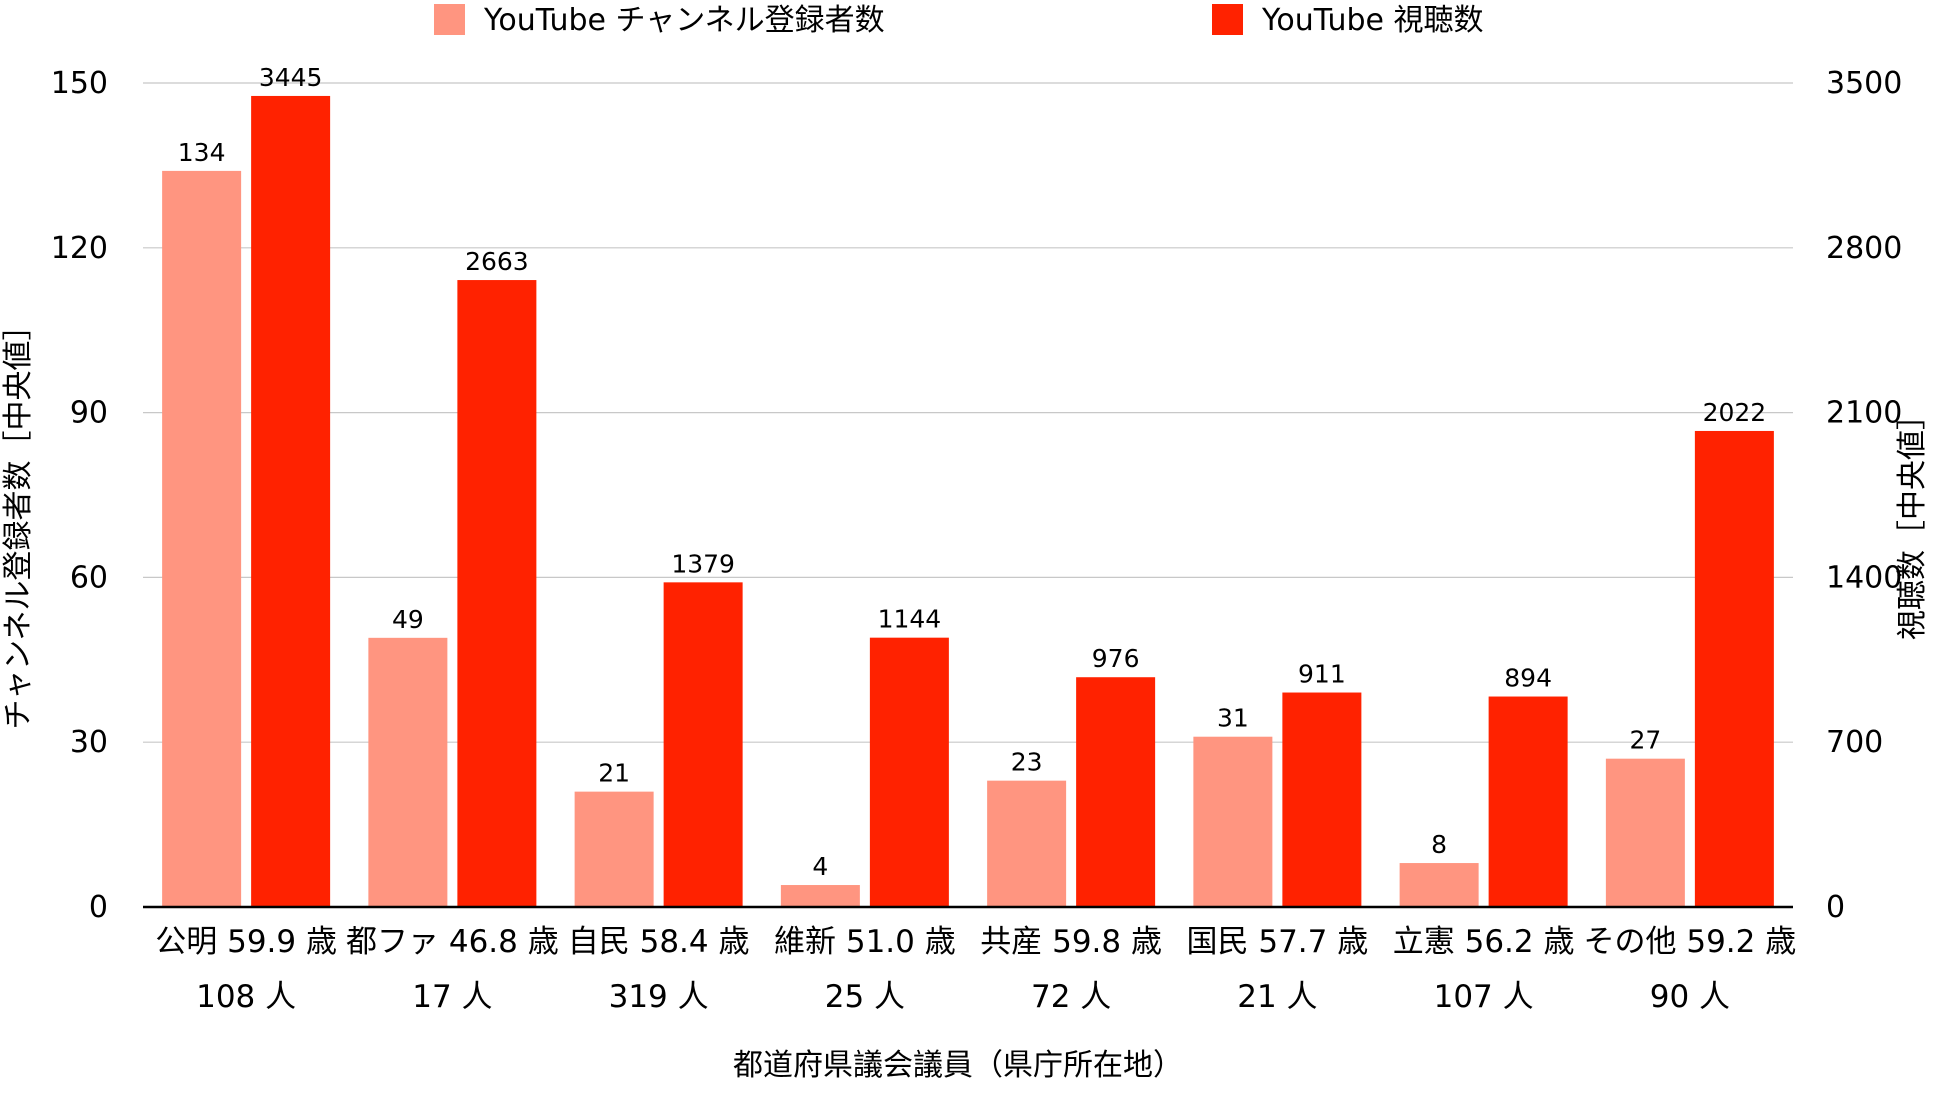 The image size is (1950, 1093). I want to click on legend-swatch-views, so click(1227, 19).